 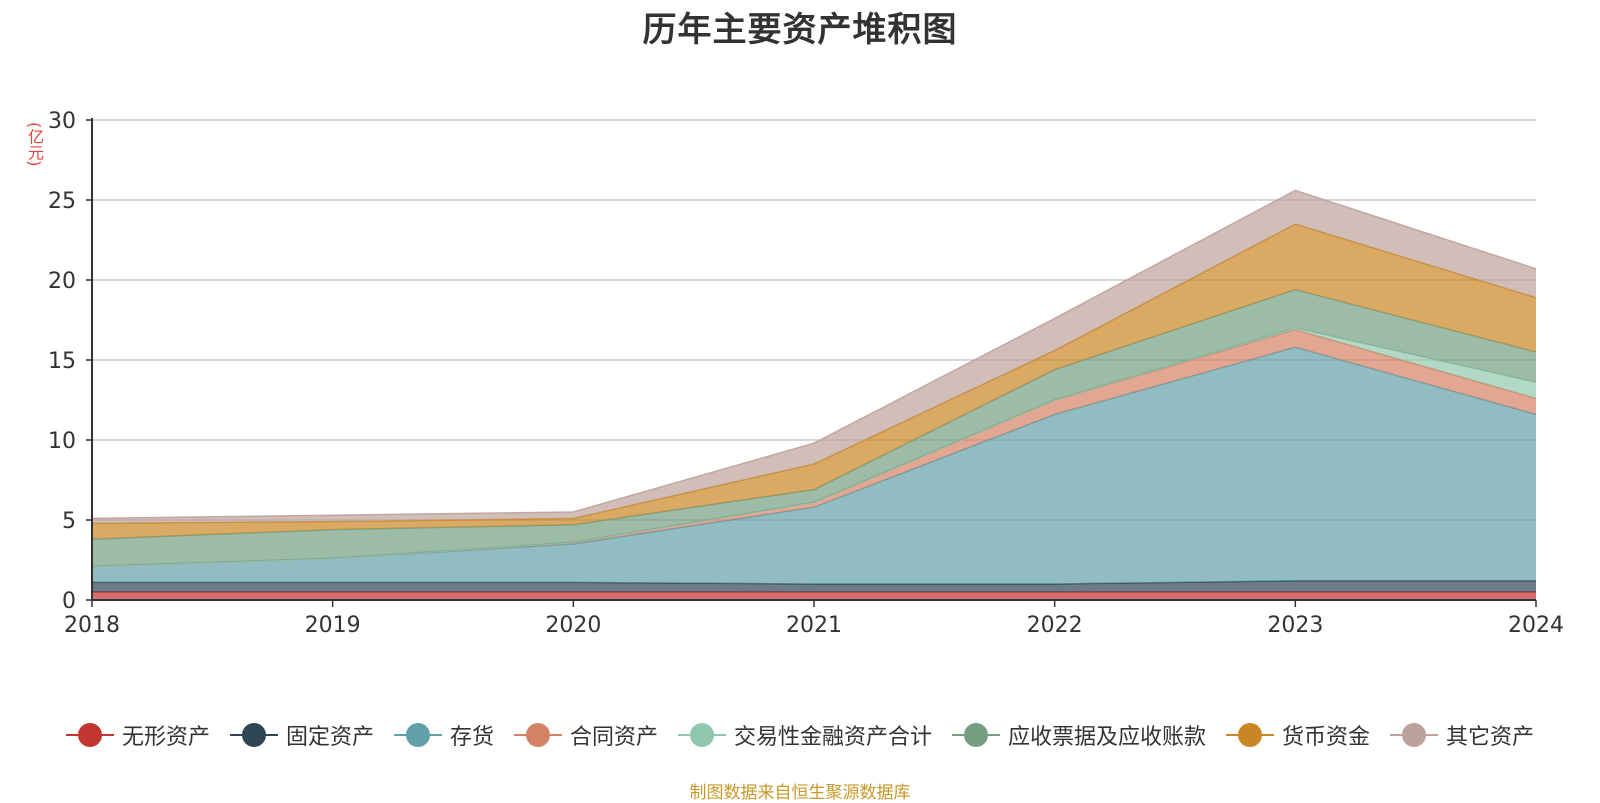 What do you see at coordinates (1295, 625) in the screenshot?
I see `x-tick-label: 2023` at bounding box center [1295, 625].